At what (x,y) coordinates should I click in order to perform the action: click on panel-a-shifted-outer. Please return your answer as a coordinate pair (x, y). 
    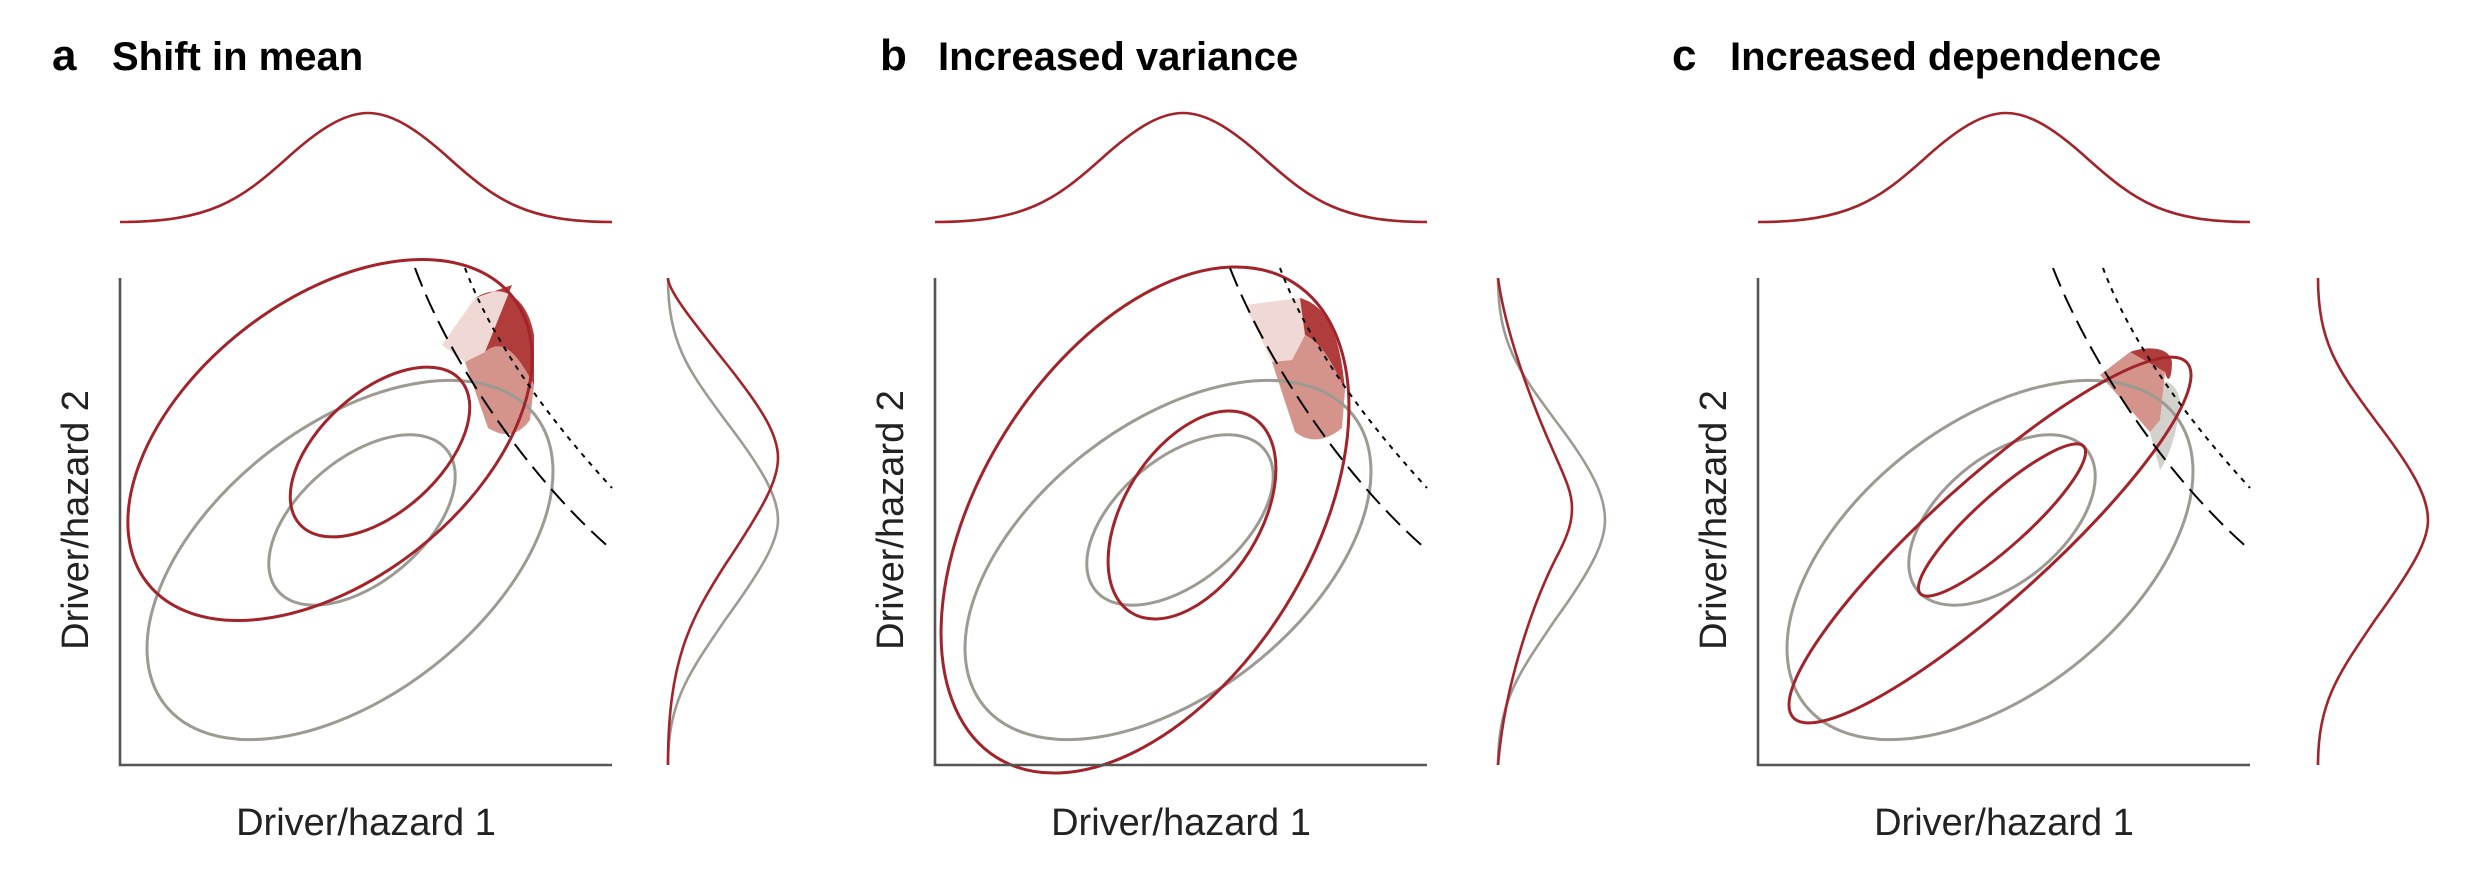
    Looking at the image, I should click on (330, 440).